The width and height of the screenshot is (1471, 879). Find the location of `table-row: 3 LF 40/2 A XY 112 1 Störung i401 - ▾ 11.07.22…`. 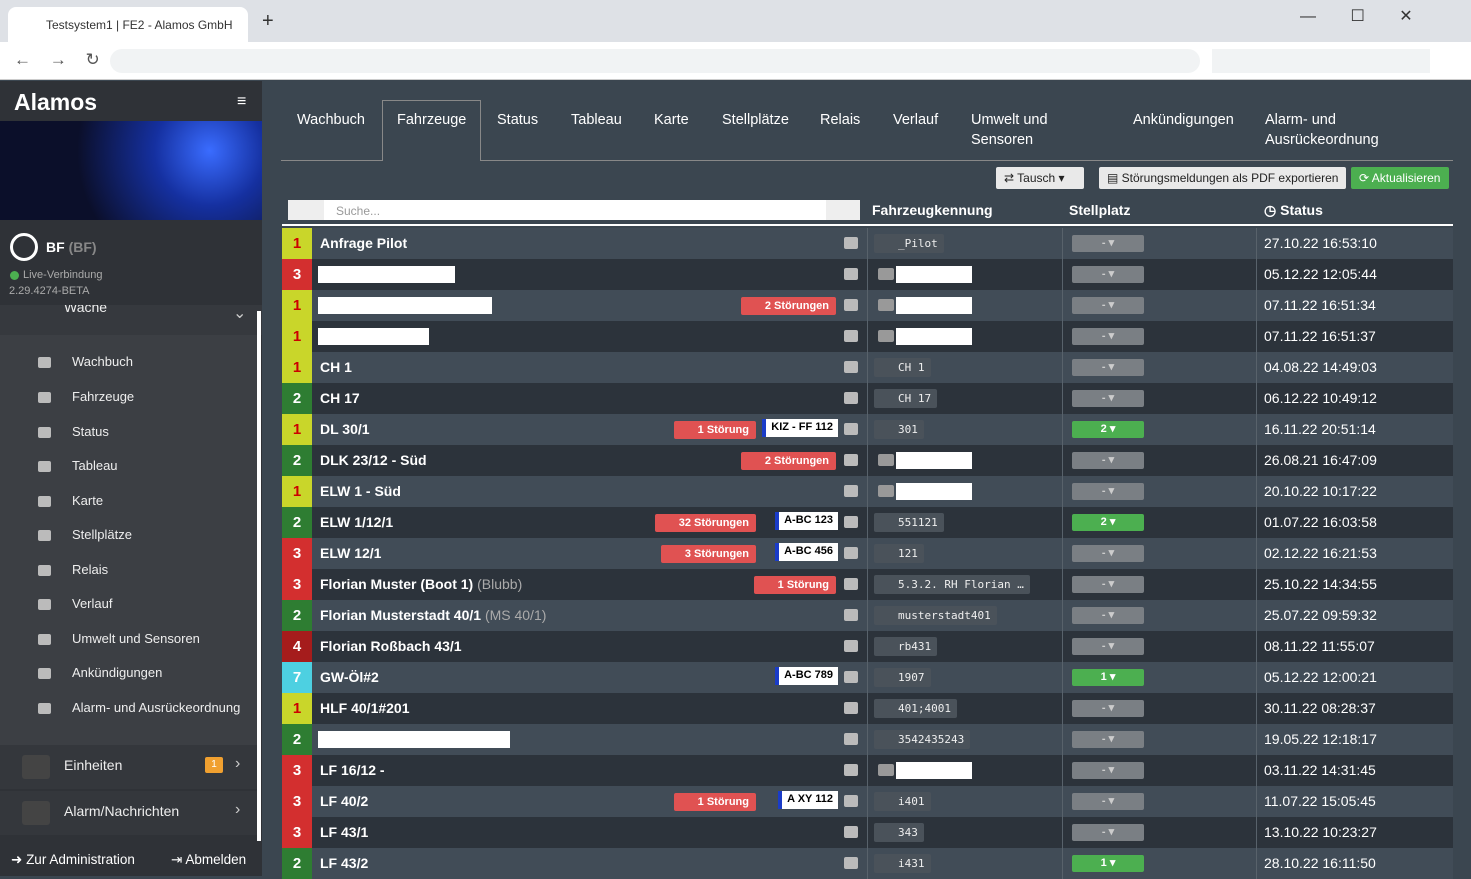

table-row: 3 LF 40/2 A XY 112 1 Störung i401 - ▾ 11.07.22… is located at coordinates (867, 801).